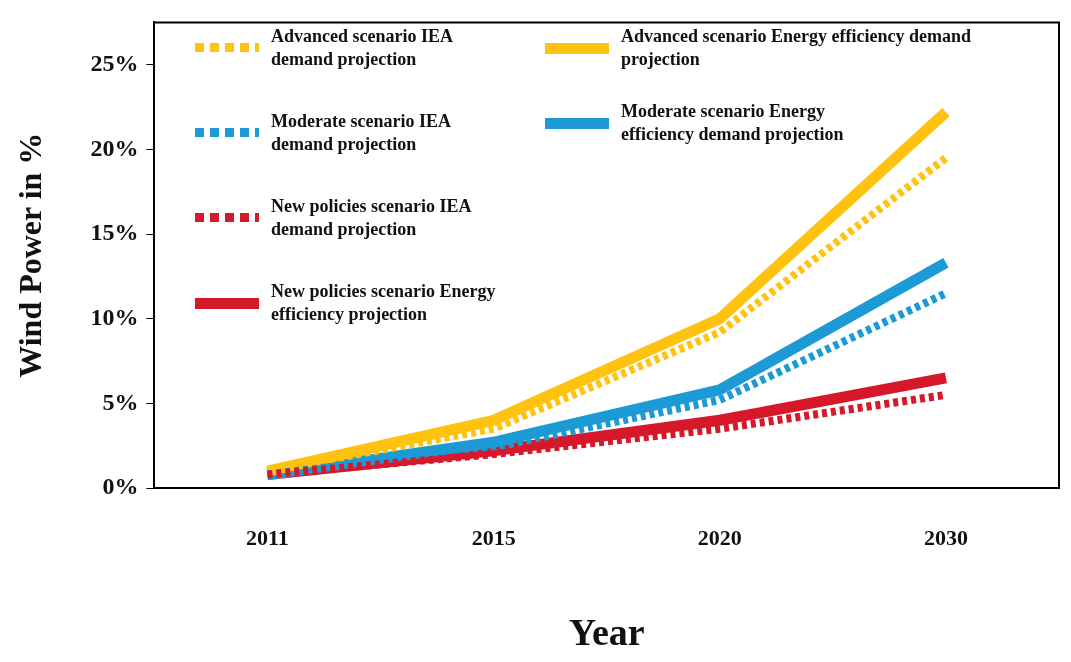 The width and height of the screenshot is (1071, 662). I want to click on x-tick-label: 2015, so click(493, 537).